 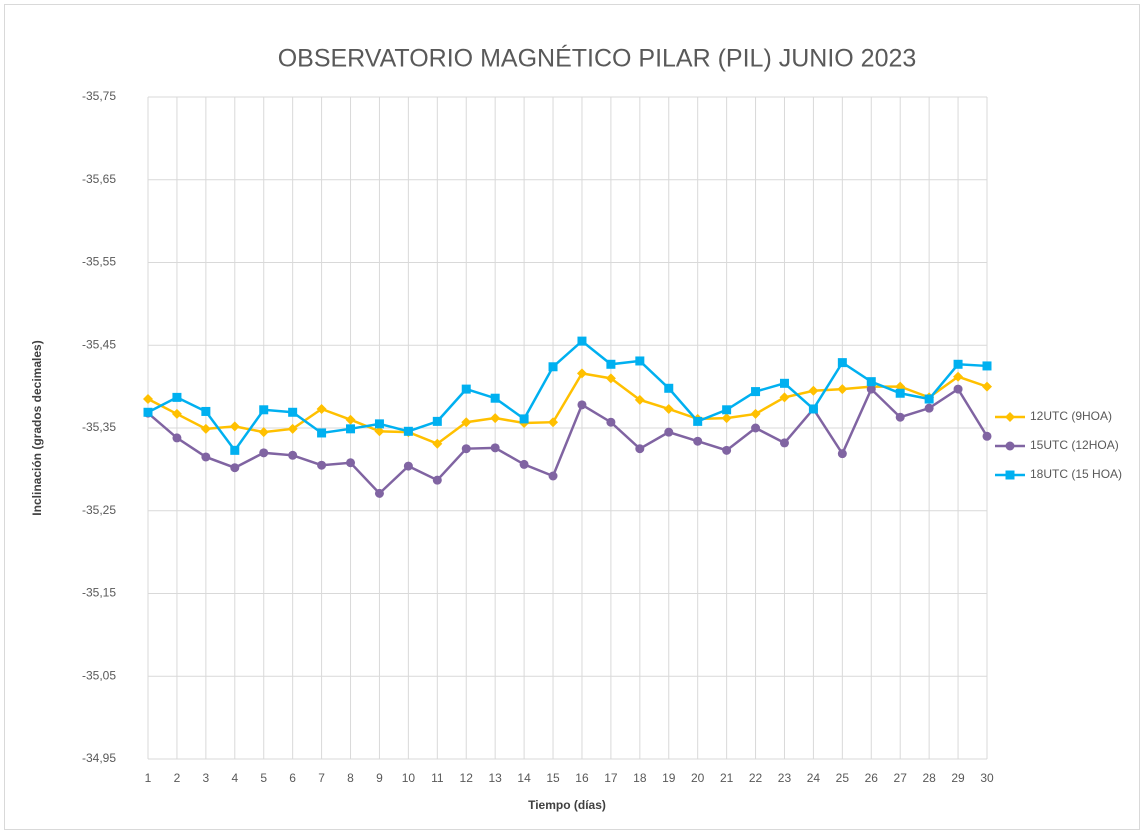 I want to click on x-tick-label: 24, so click(x=814, y=778).